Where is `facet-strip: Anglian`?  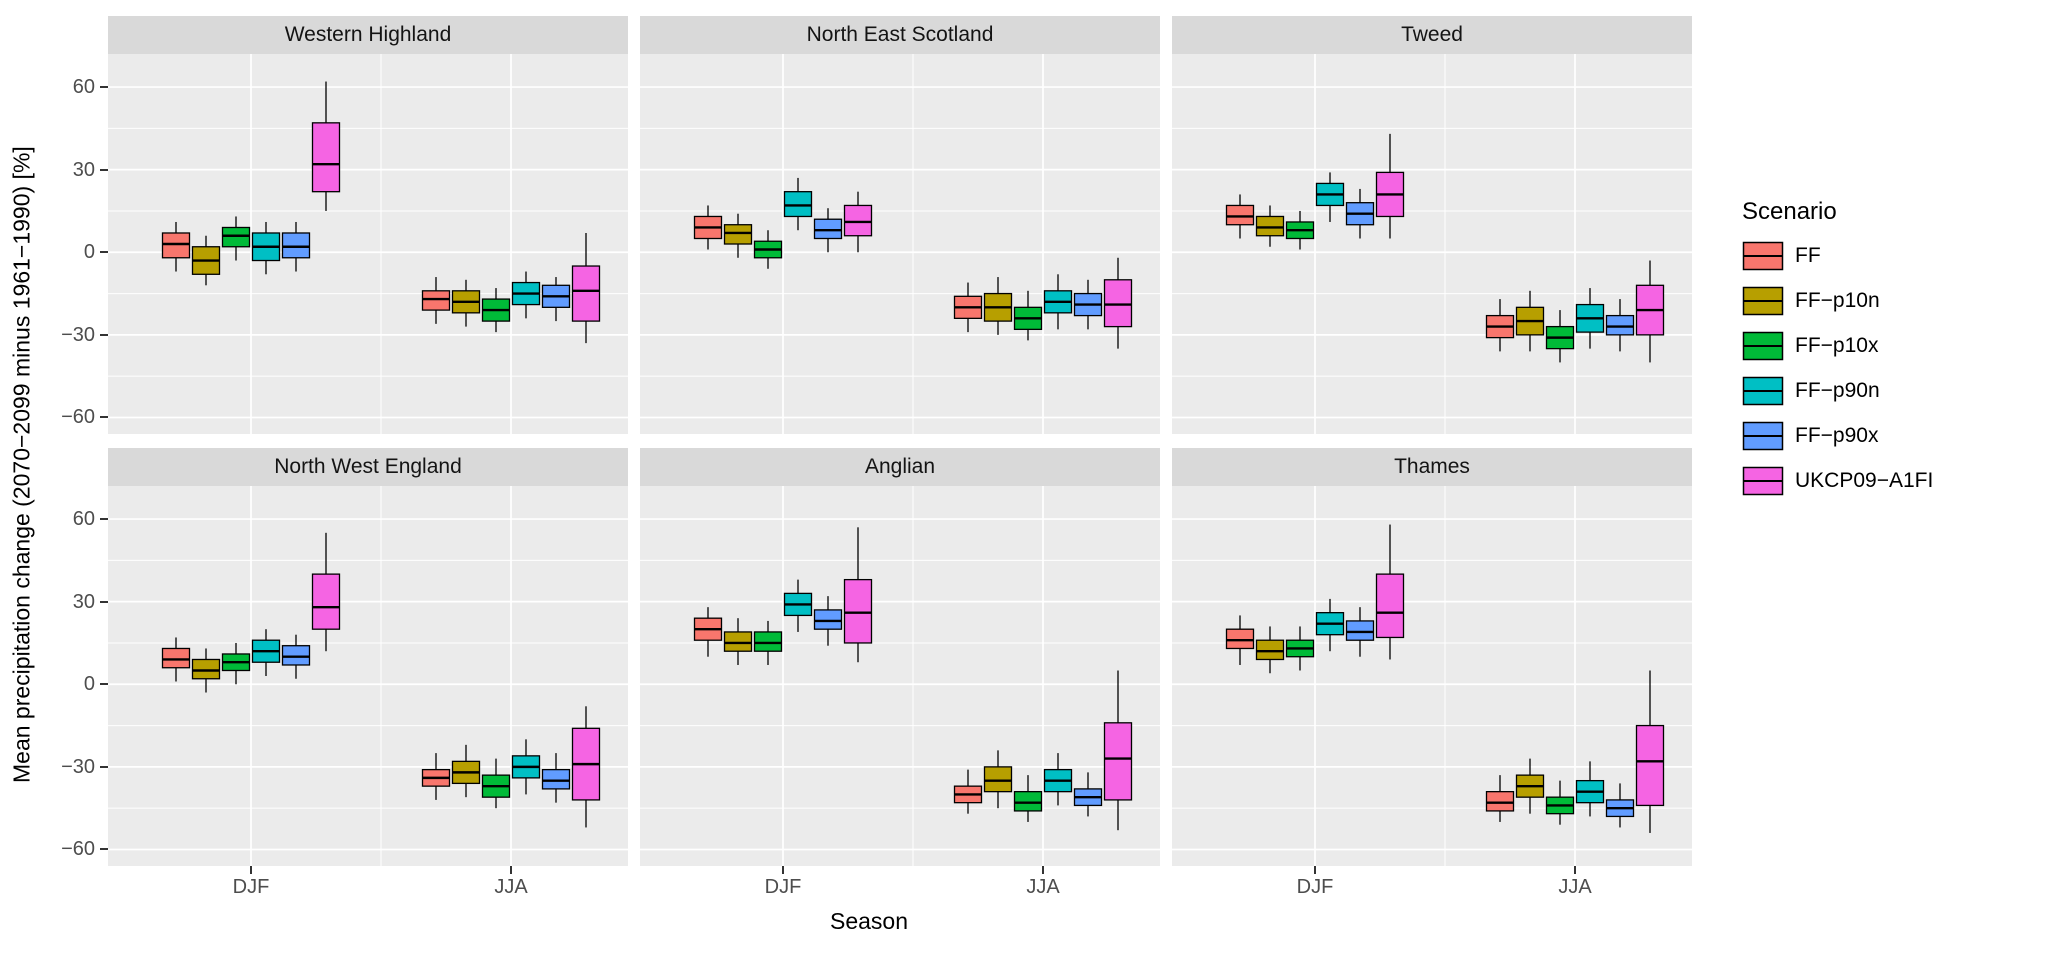 facet-strip: Anglian is located at coordinates (900, 467).